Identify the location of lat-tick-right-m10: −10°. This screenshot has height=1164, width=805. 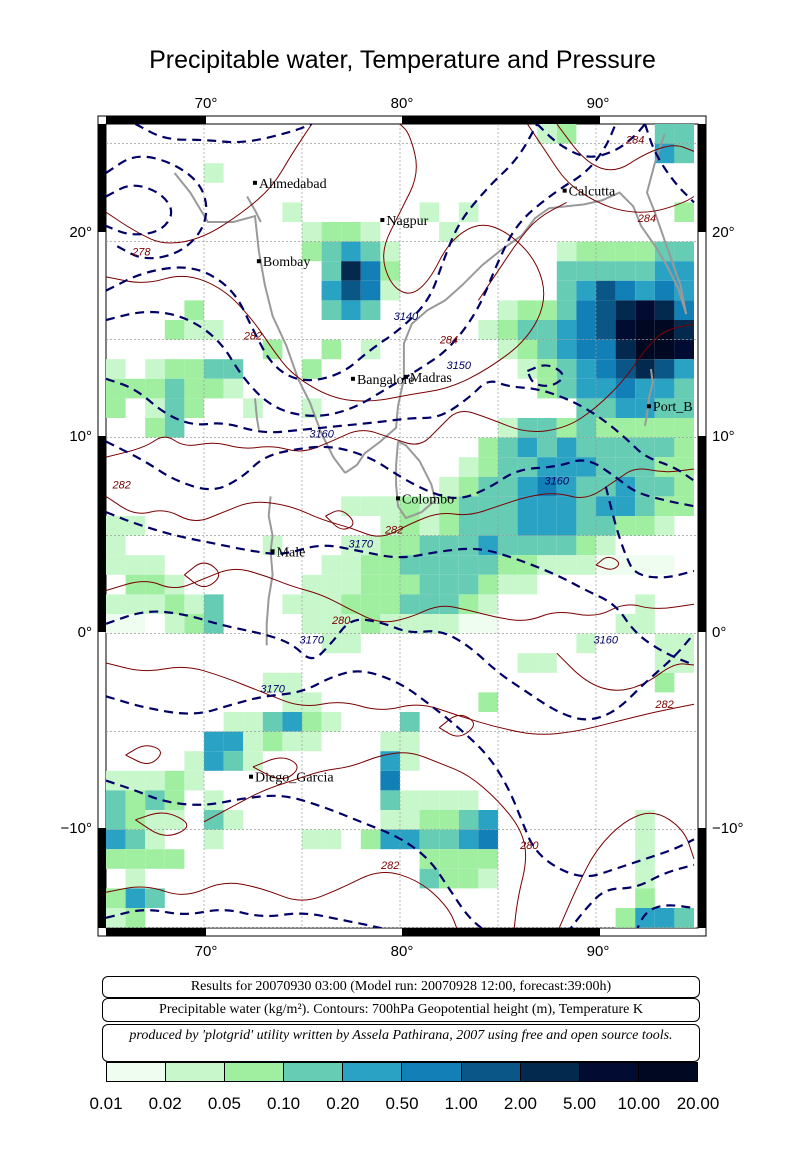
(727, 828).